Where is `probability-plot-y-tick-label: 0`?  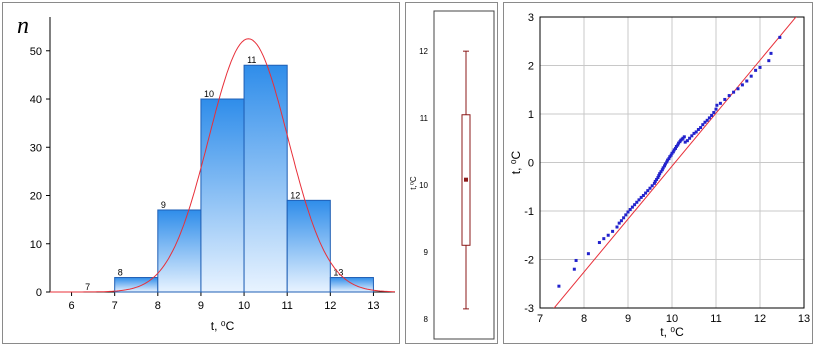
probability-plot-y-tick-label: 0 is located at coordinates (531, 164).